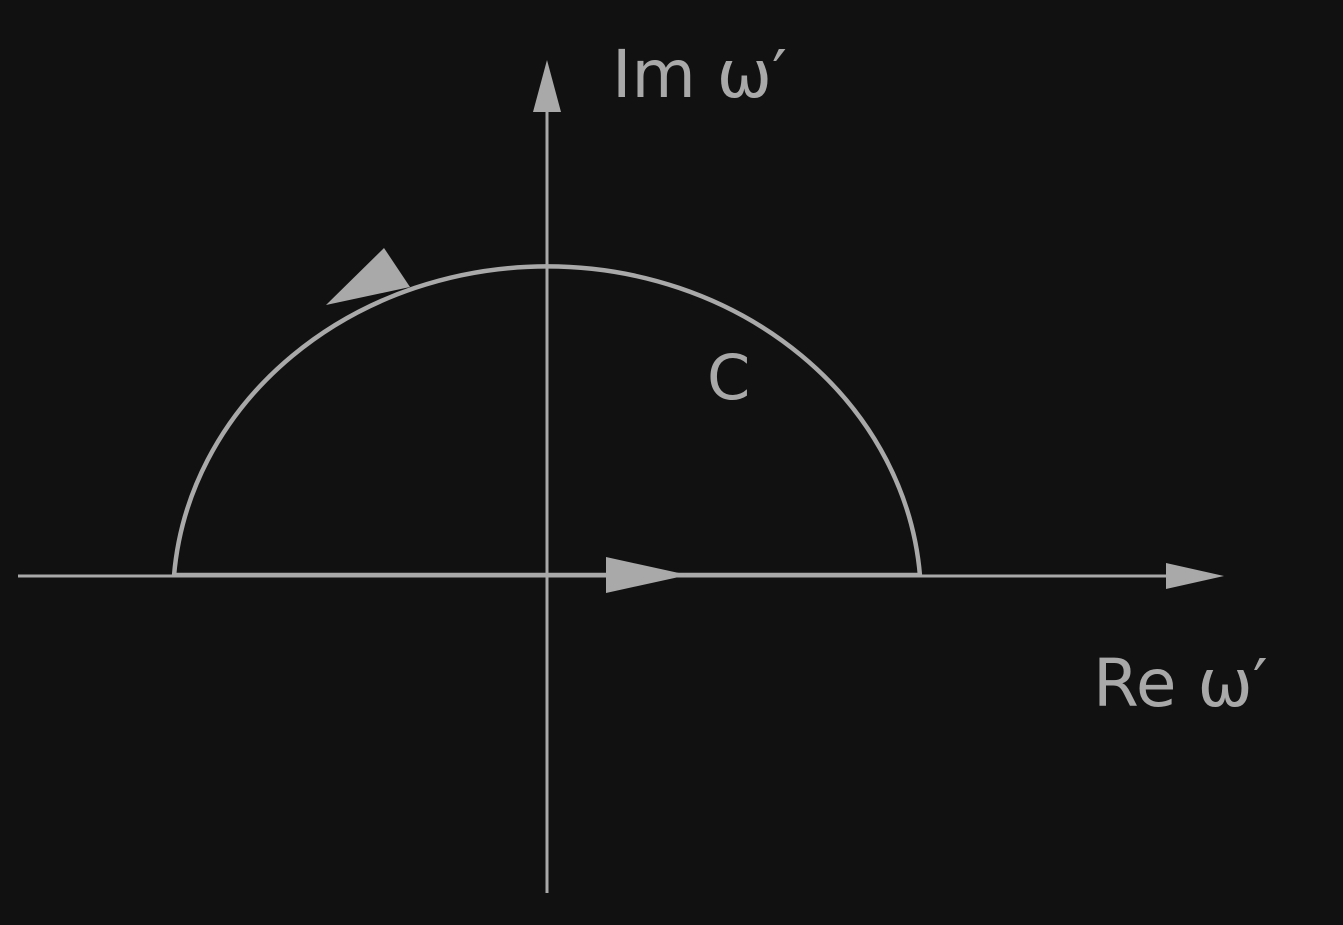 This screenshot has height=925, width=1343. I want to click on imaginary-axis-arrowhead, so click(547, 86).